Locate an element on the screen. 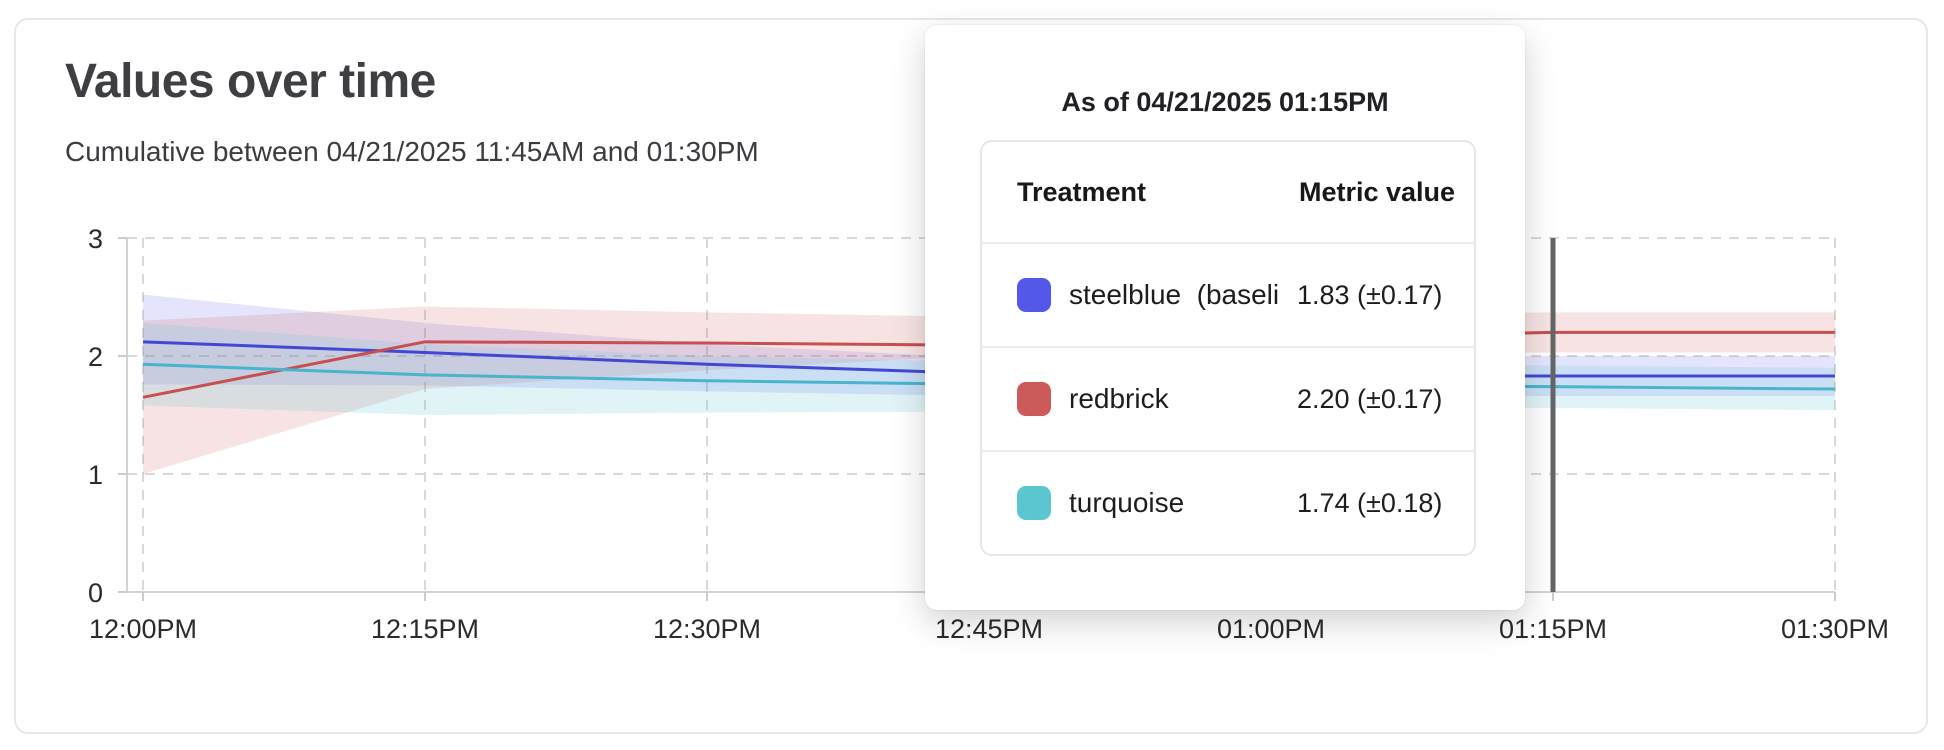  treatment-label: turquoise is located at coordinates (1127, 502).